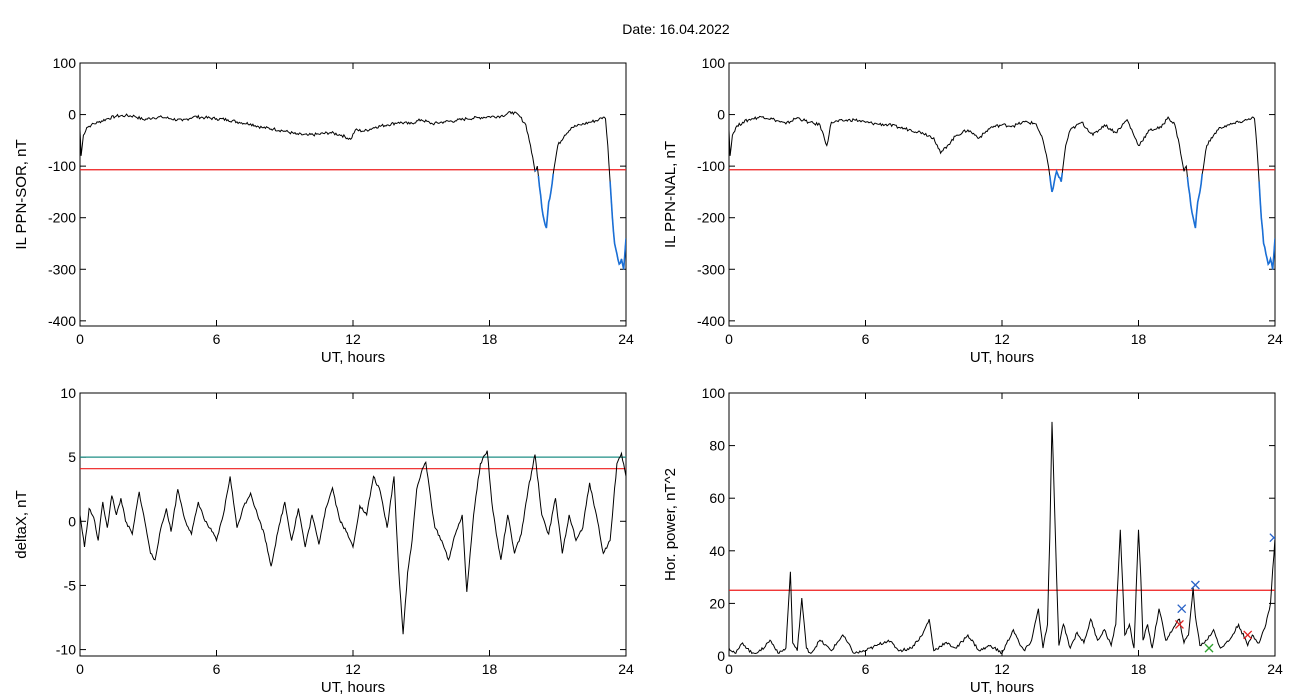  What do you see at coordinates (717, 603) in the screenshot?
I see `y-tick-label: 20` at bounding box center [717, 603].